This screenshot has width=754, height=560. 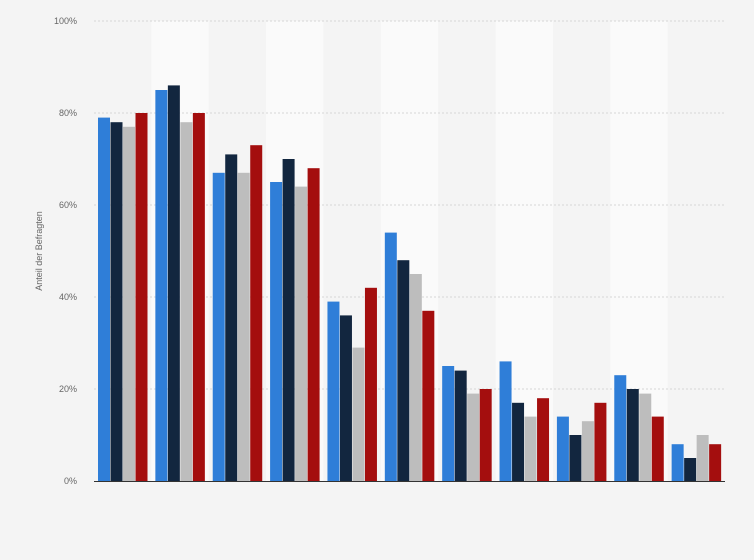 I want to click on y-axis-ticks: 0% 20% 40% 60% 80% 100%, so click(x=65, y=251).